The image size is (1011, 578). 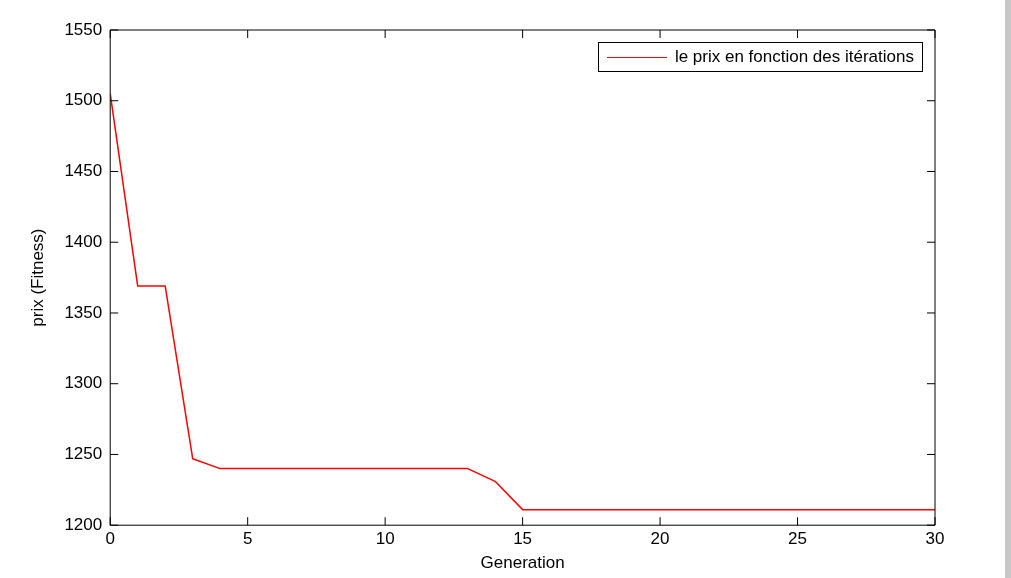 I want to click on y-axis-title: prix (Fitness), so click(x=37, y=277).